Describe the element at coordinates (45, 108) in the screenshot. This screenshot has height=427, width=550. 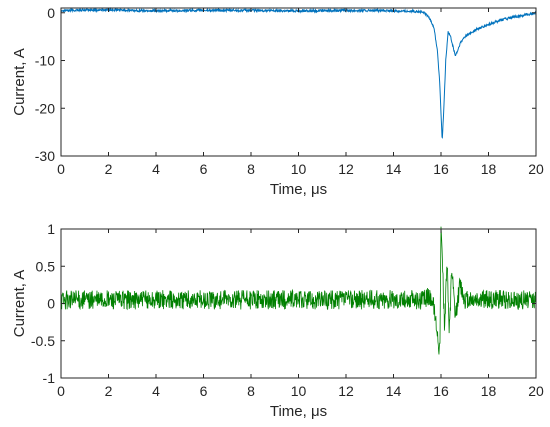
I see `y-tick-label: -20` at that location.